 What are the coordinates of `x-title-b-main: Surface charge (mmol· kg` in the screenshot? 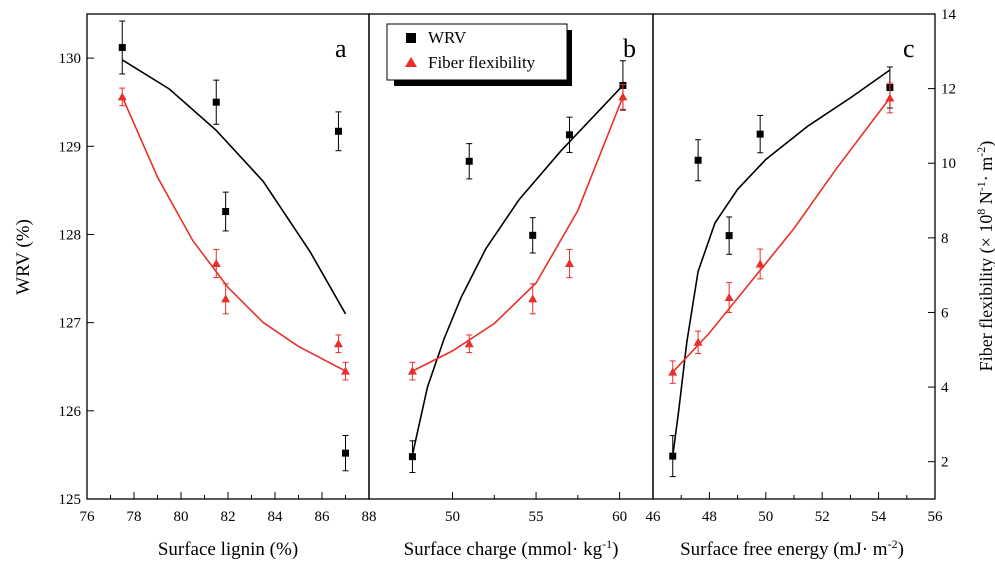 It's located at (503, 549).